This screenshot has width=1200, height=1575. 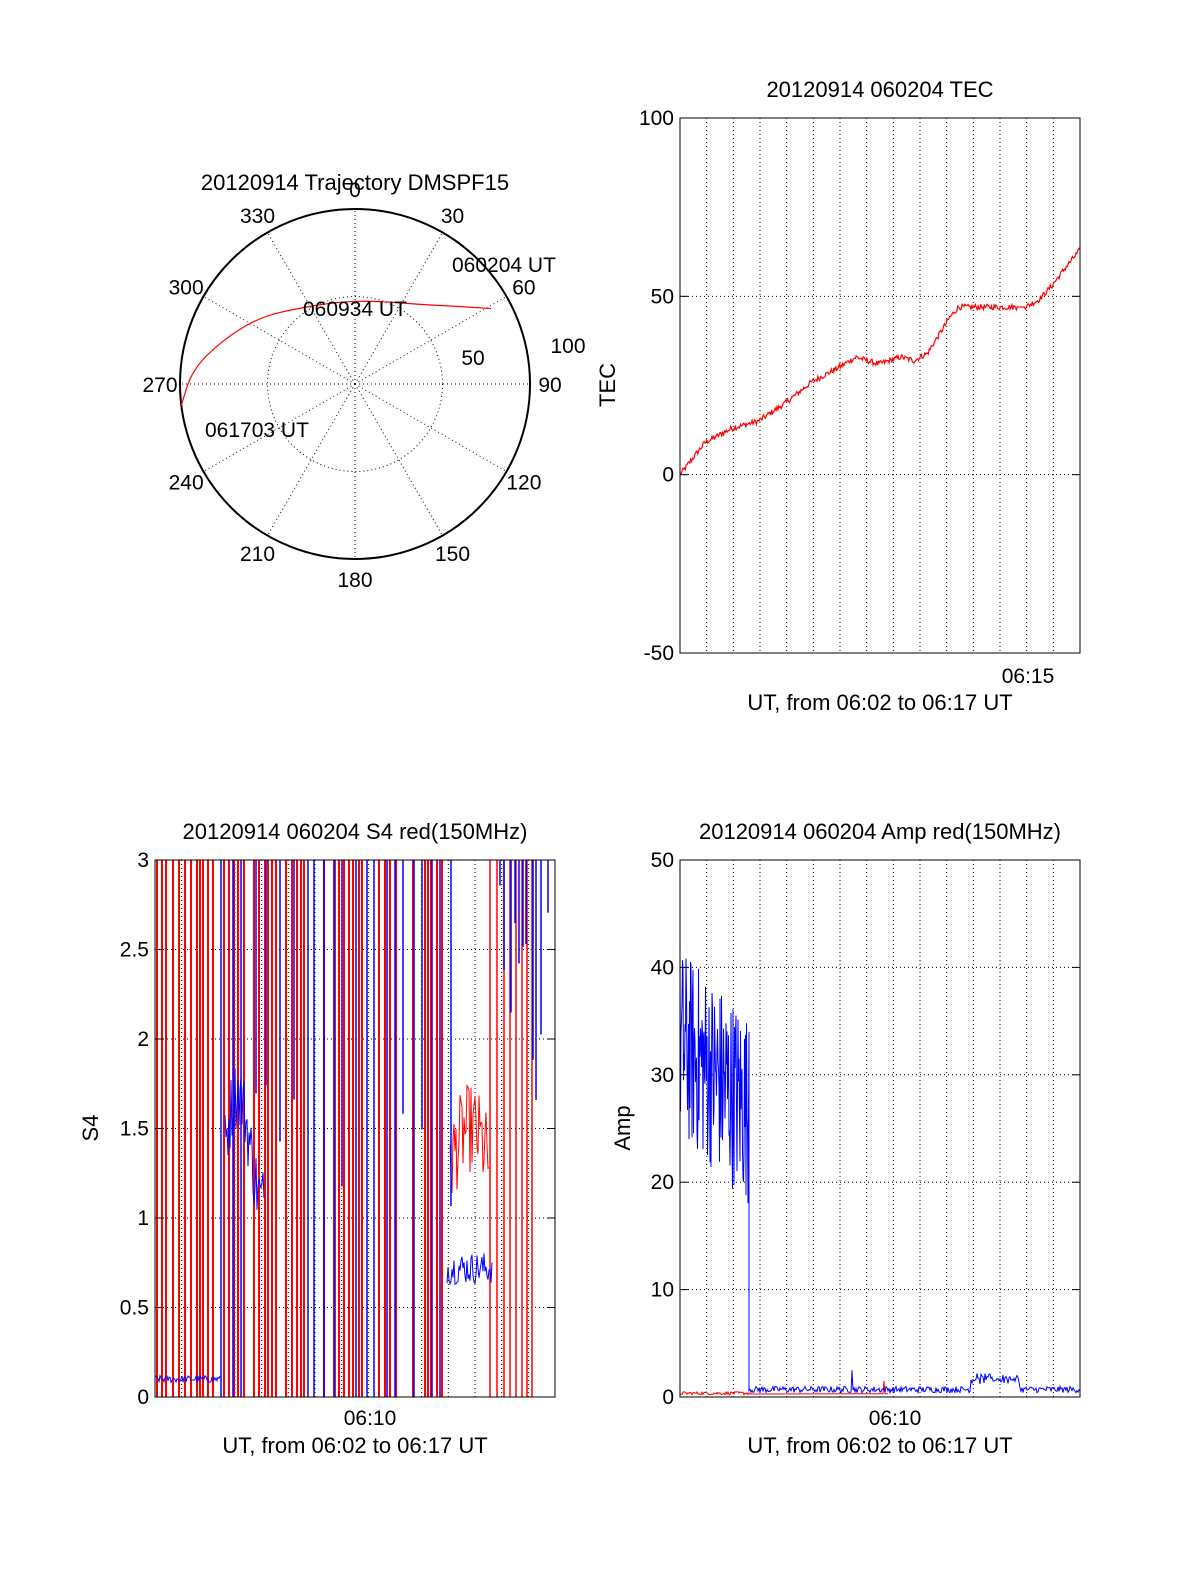 What do you see at coordinates (143, 1039) in the screenshot?
I see `y-tick-label-2: 2` at bounding box center [143, 1039].